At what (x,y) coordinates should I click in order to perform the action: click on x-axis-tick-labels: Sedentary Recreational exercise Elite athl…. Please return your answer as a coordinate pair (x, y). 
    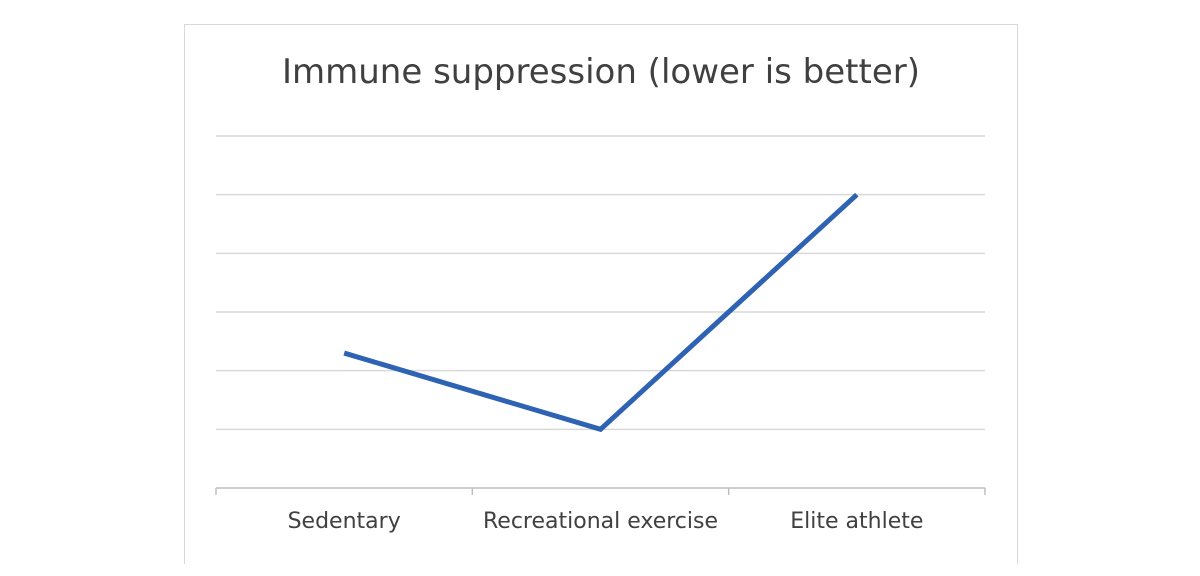
    Looking at the image, I should click on (606, 521).